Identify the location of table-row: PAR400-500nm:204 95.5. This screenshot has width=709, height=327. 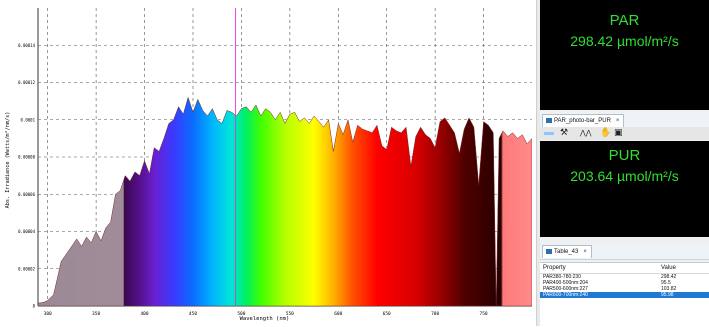
(624, 283).